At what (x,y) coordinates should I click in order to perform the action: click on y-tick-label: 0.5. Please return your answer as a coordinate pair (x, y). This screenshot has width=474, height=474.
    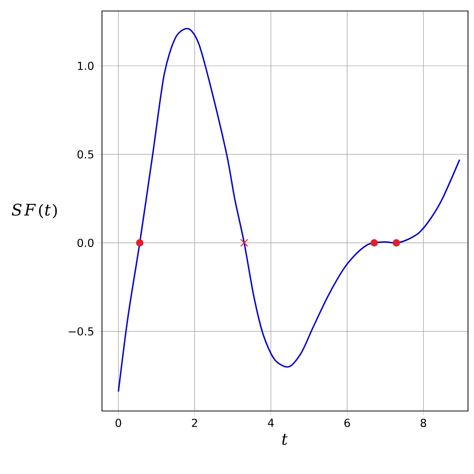
    Looking at the image, I should click on (86, 154).